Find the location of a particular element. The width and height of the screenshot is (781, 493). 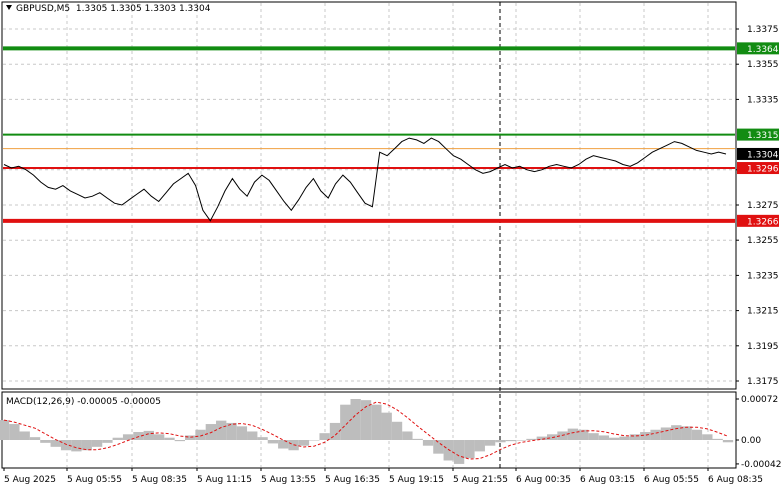

time-axis-label: 5 Aug 16:35 is located at coordinates (352, 480).